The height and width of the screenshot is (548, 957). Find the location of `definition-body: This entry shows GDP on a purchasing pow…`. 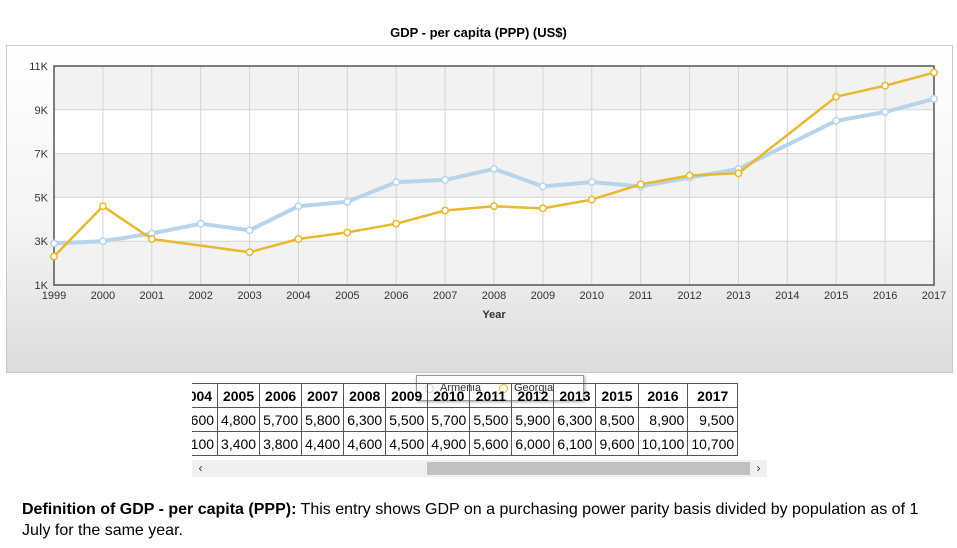

definition-body: This entry shows GDP on a purchasing pow… is located at coordinates (470, 520).